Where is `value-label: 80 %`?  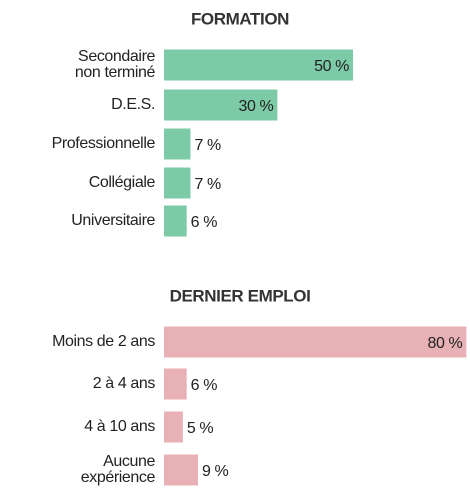 value-label: 80 % is located at coordinates (445, 343).